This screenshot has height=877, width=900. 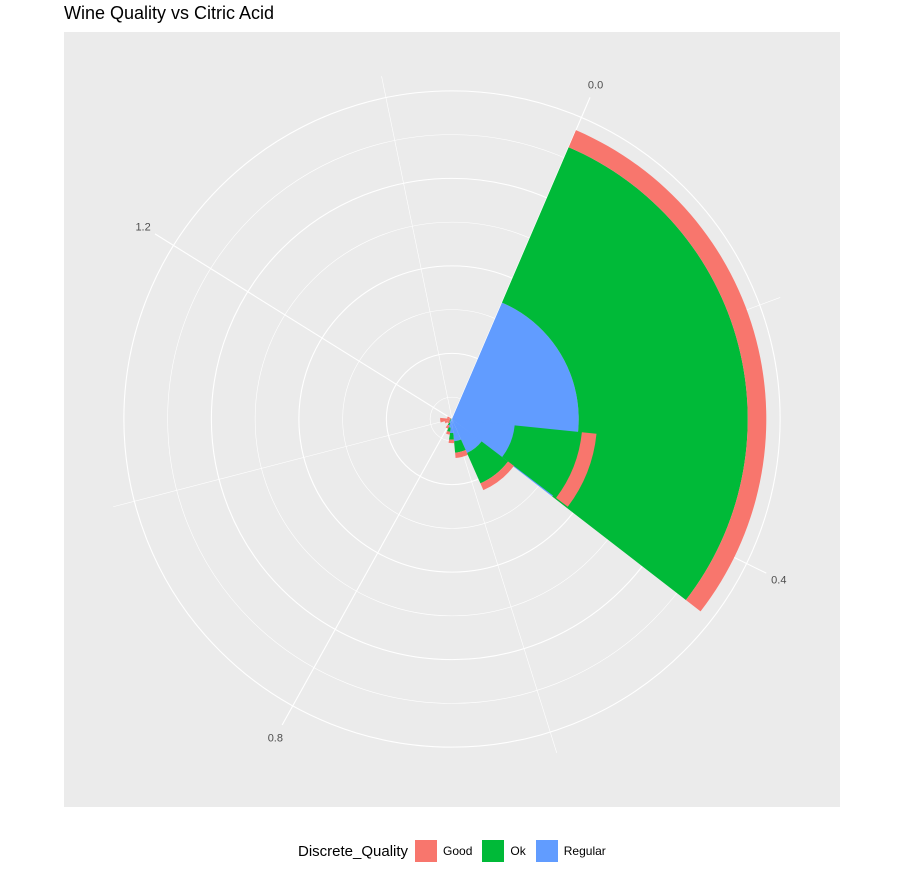 I want to click on legend-item-ok: Ok, so click(x=504, y=851).